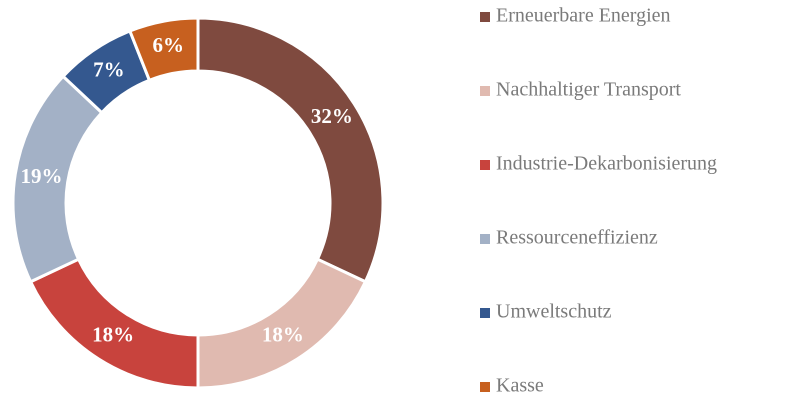 This screenshot has height=400, width=785. What do you see at coordinates (554, 312) in the screenshot?
I see `legend-label: Umweltschutz` at bounding box center [554, 312].